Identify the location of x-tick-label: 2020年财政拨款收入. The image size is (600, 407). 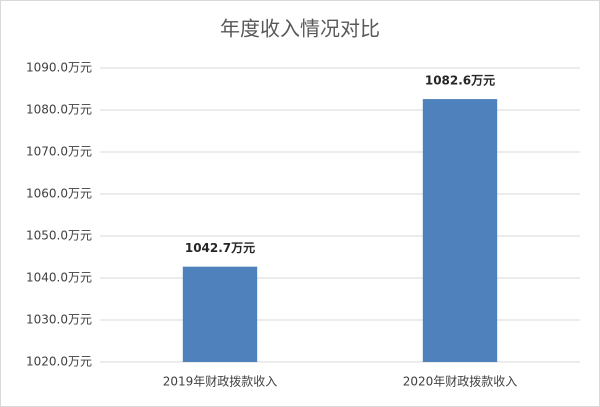
(460, 382).